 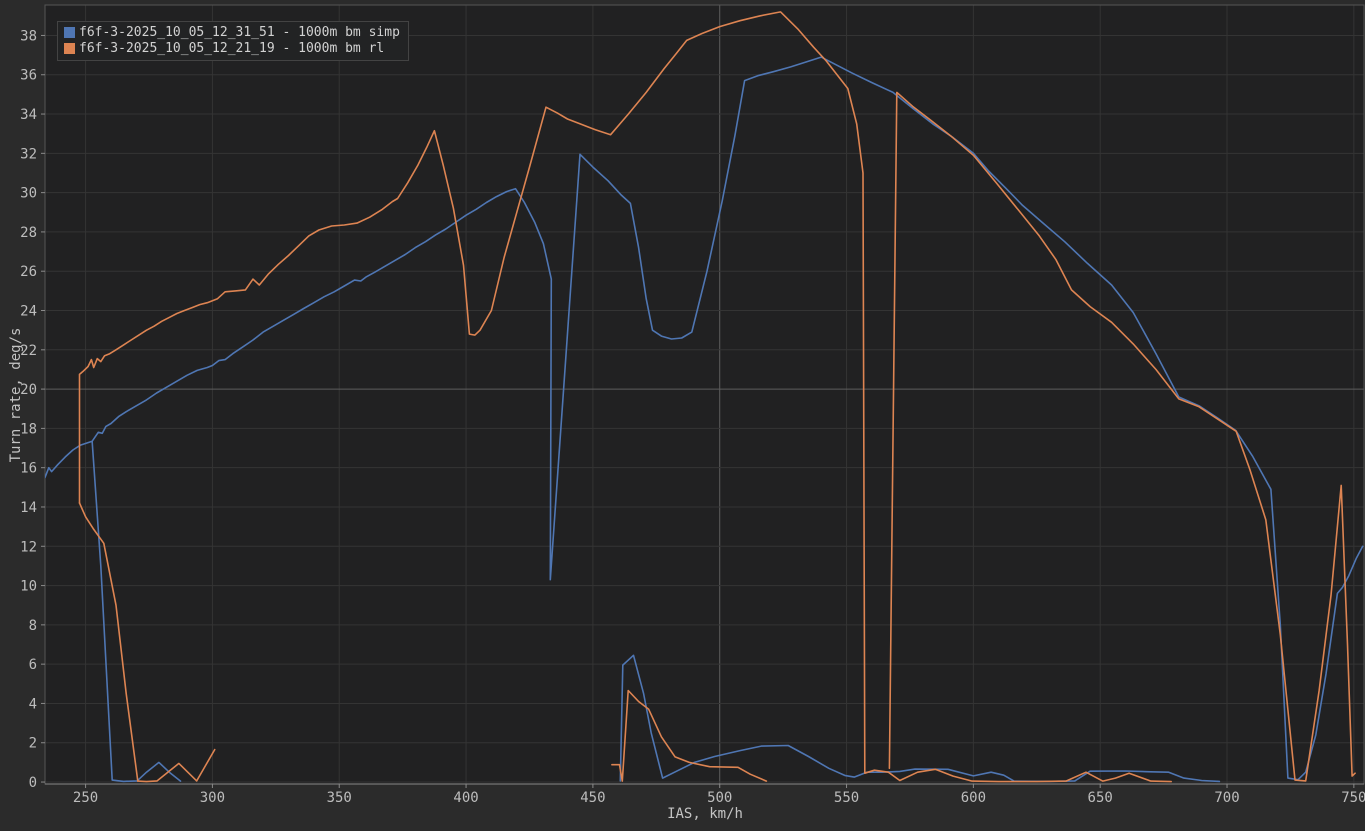 I want to click on y-tick-label: 30, so click(x=28, y=194).